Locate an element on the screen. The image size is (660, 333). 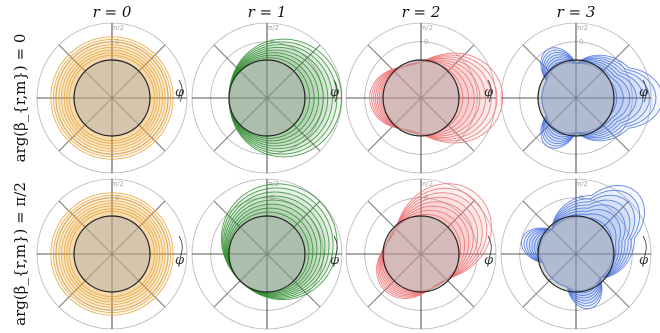
column-title-r2: r = 2 is located at coordinates (421, 12).